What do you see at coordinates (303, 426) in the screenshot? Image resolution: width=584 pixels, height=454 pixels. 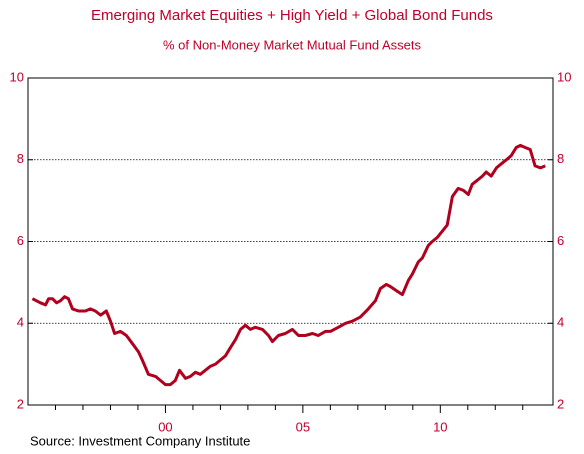 I see `x-tick-label: 05` at bounding box center [303, 426].